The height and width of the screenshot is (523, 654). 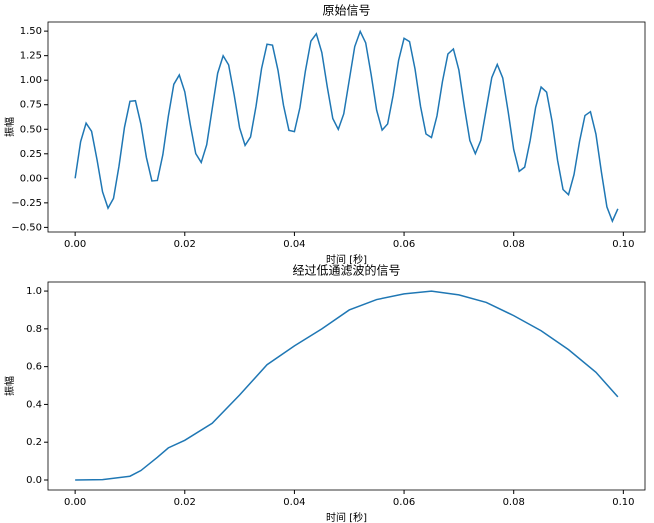 I want to click on y-tick-label: 1.25, so click(x=31, y=56).